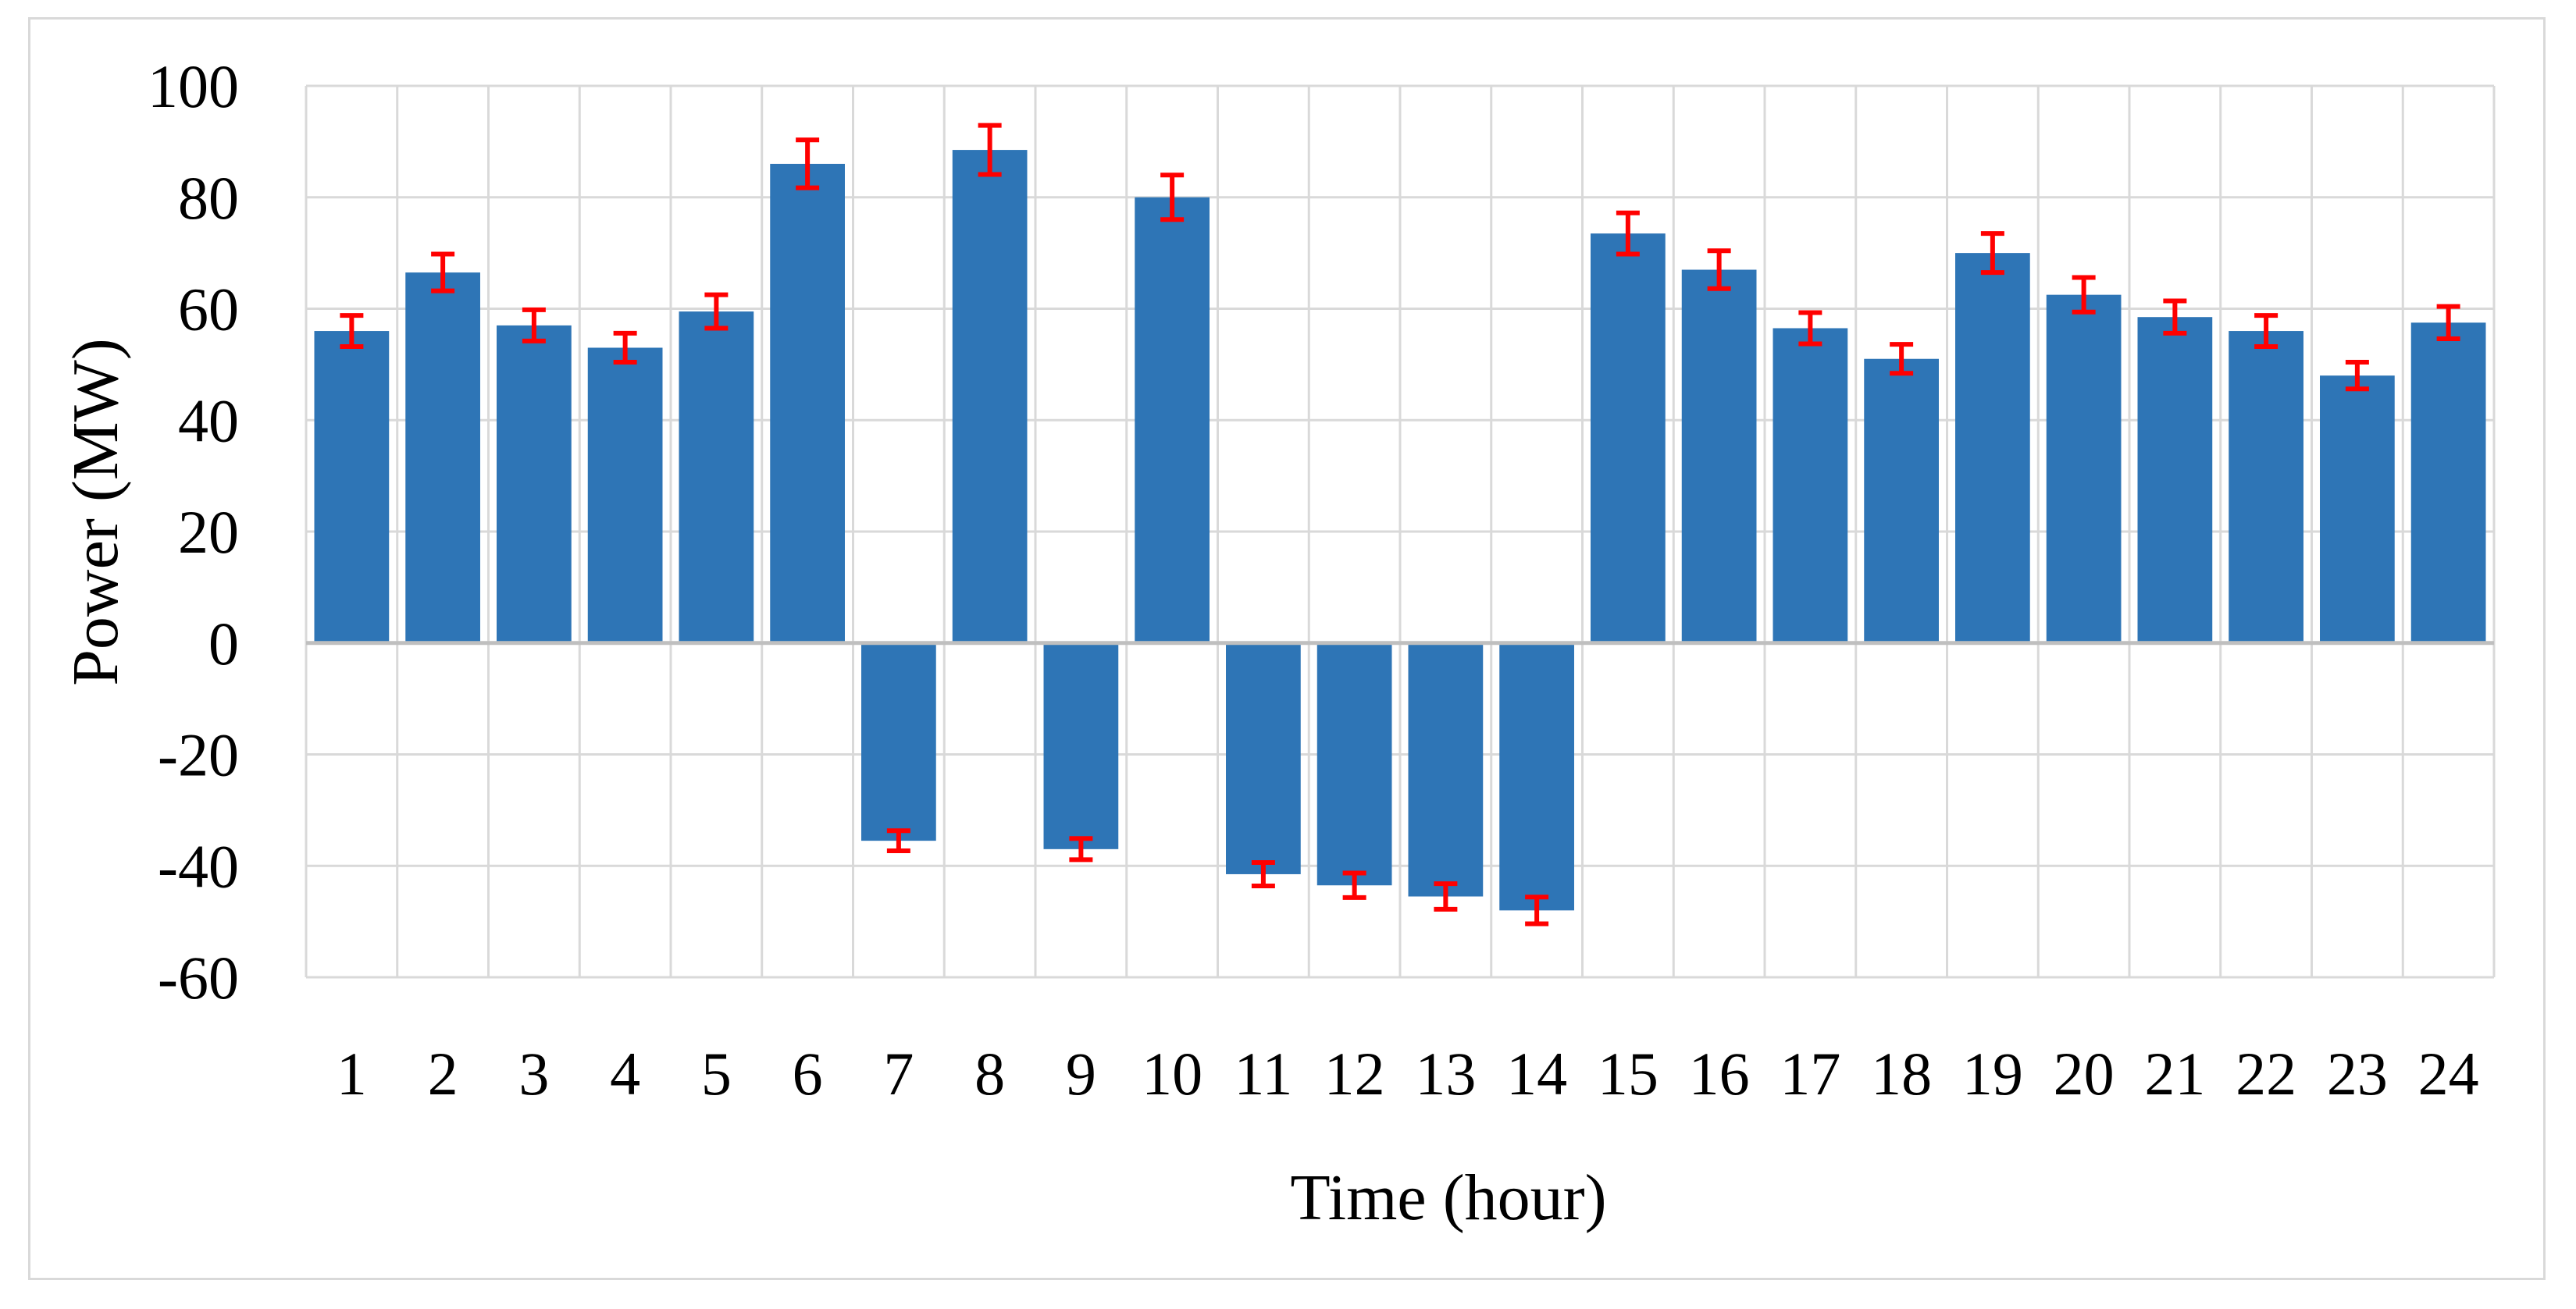 The image size is (2576, 1309). I want to click on x-tick-label: 9, so click(1081, 1074).